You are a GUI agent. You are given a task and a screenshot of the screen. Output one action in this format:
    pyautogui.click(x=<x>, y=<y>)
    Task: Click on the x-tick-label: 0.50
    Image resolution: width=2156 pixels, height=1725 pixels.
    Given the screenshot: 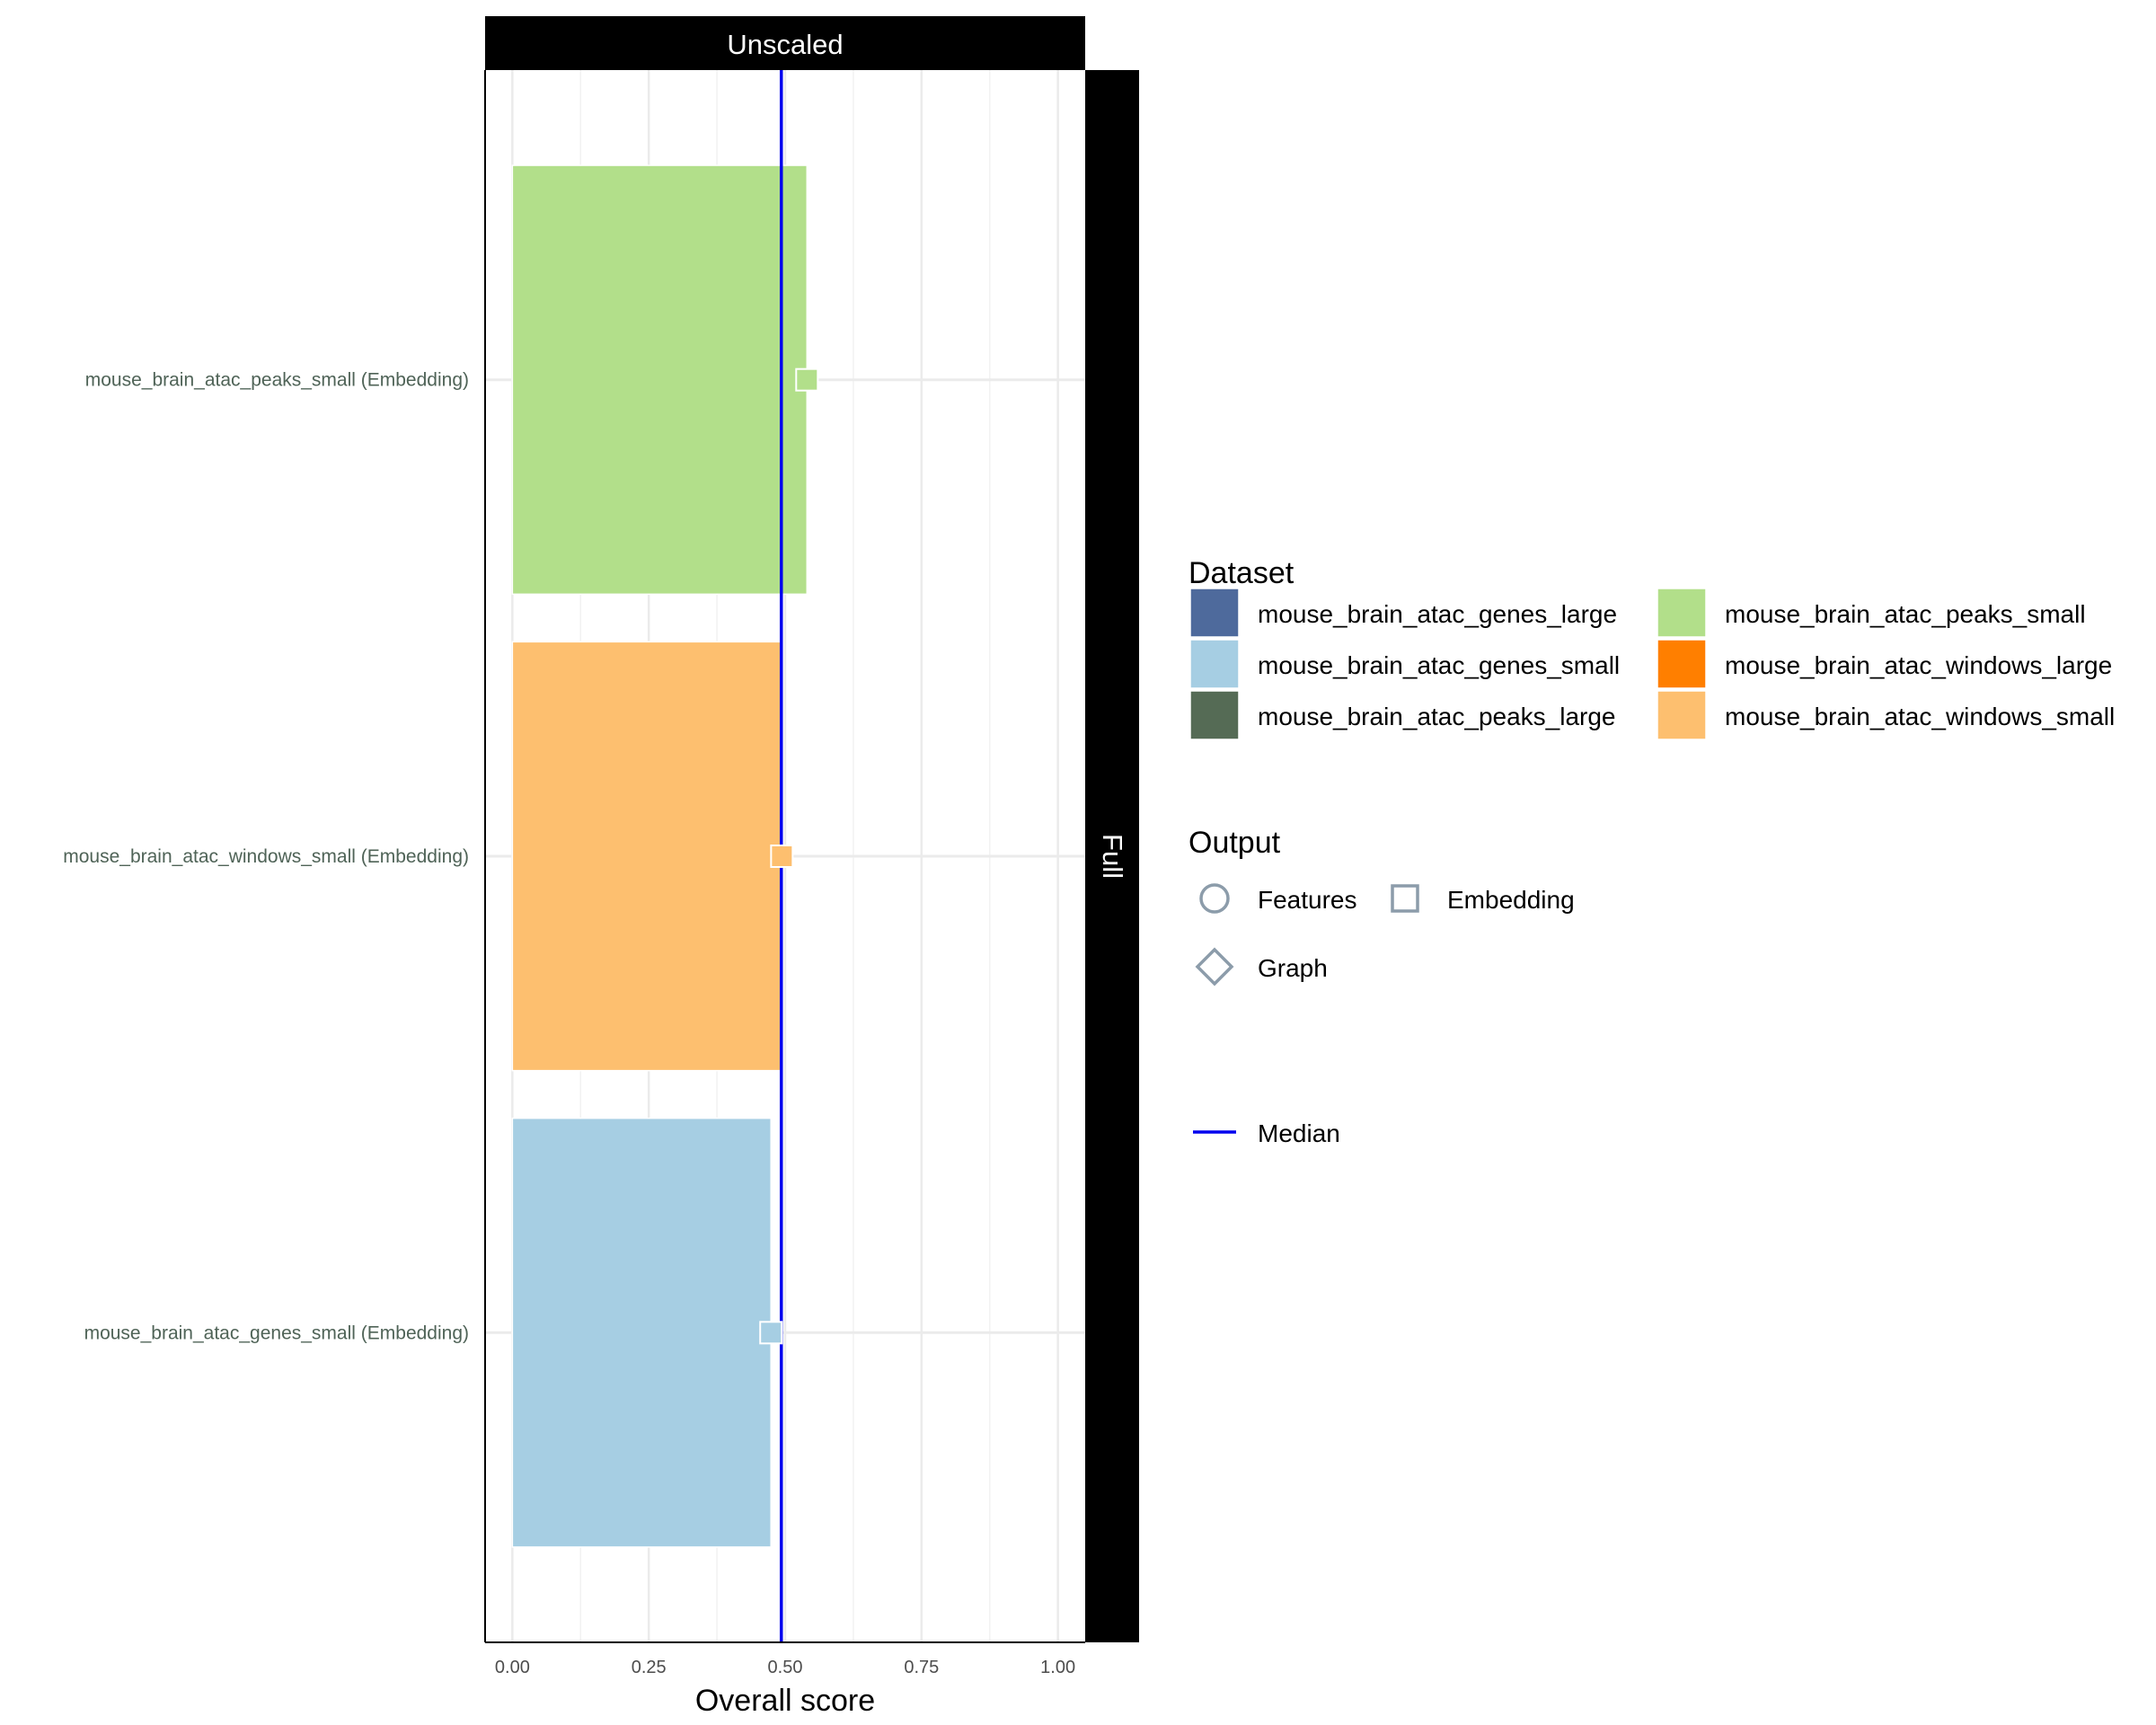 What is the action you would take?
    pyautogui.click(x=785, y=1667)
    